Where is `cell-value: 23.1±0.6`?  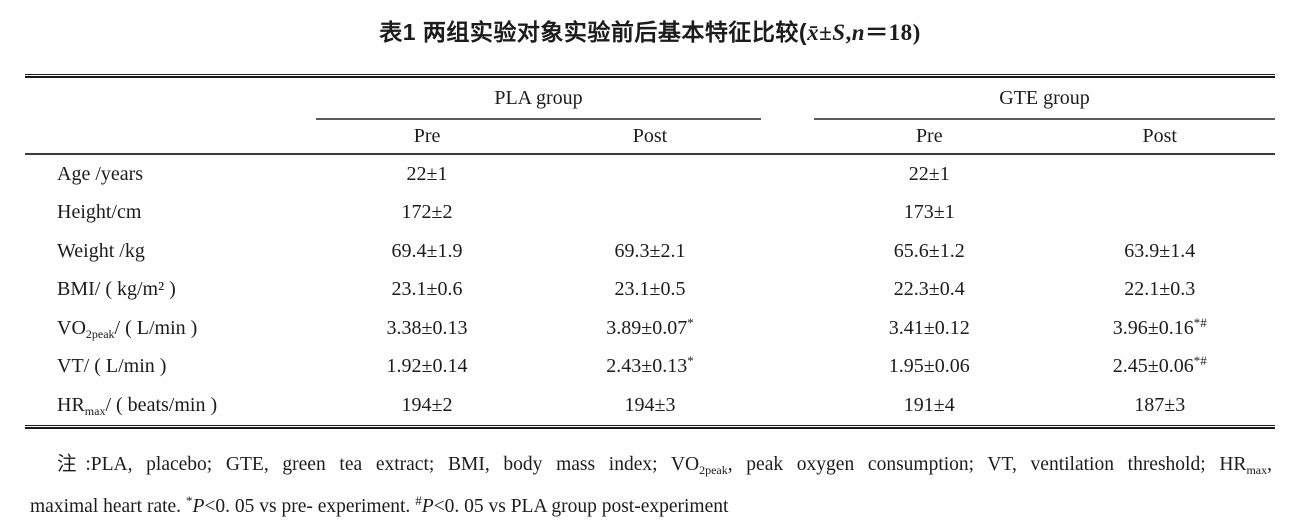 cell-value: 23.1±0.6 is located at coordinates (427, 289).